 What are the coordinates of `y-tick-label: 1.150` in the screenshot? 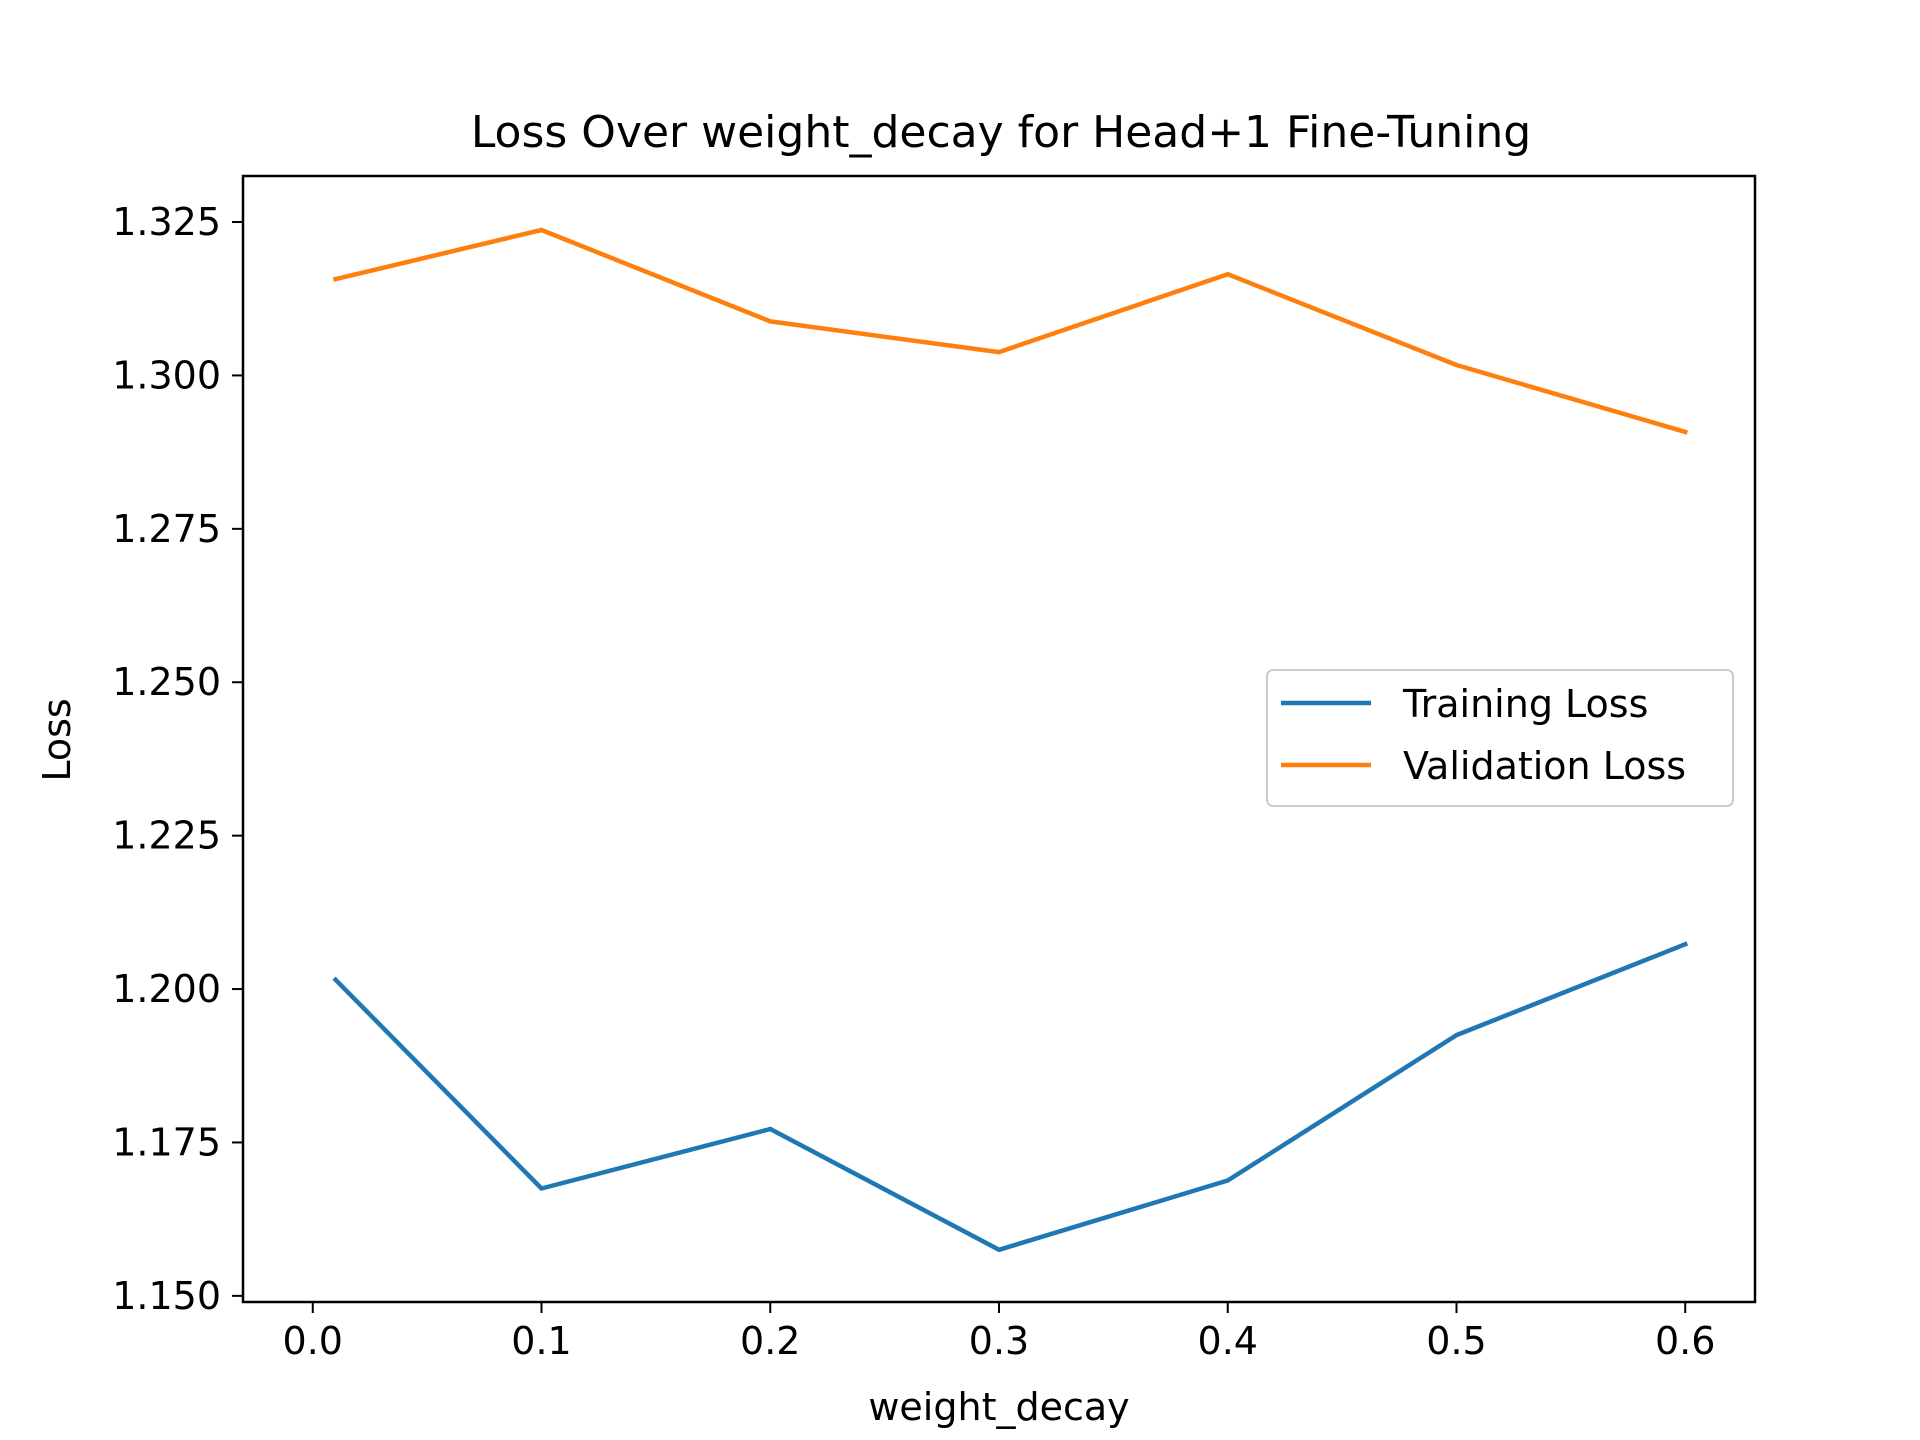 It's located at (166, 1296).